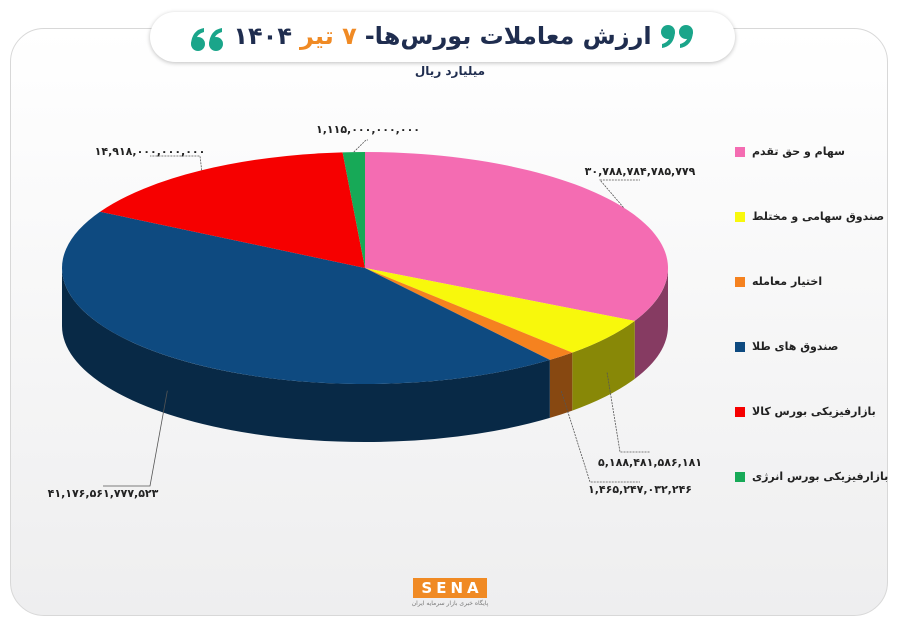 The image size is (900, 623). Describe the element at coordinates (798, 151) in the screenshot. I see `legend-label: سهام و حق تقدم` at that location.